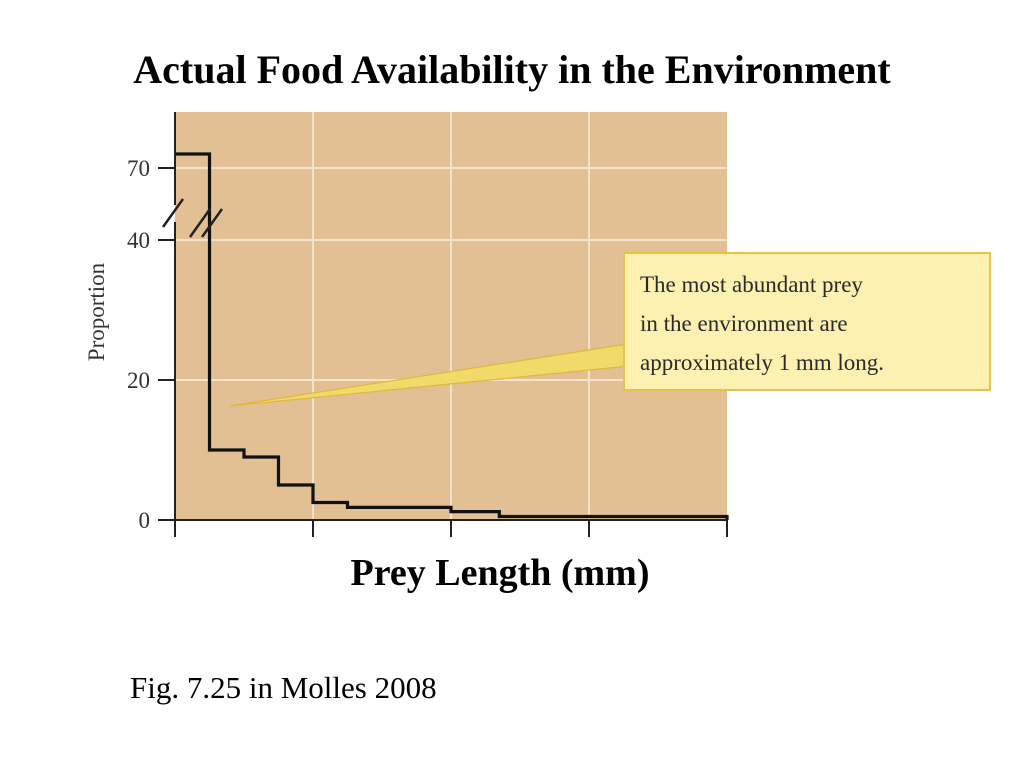 This screenshot has width=1024, height=768. Describe the element at coordinates (138, 168) in the screenshot. I see `y-tick-label: 70` at that location.